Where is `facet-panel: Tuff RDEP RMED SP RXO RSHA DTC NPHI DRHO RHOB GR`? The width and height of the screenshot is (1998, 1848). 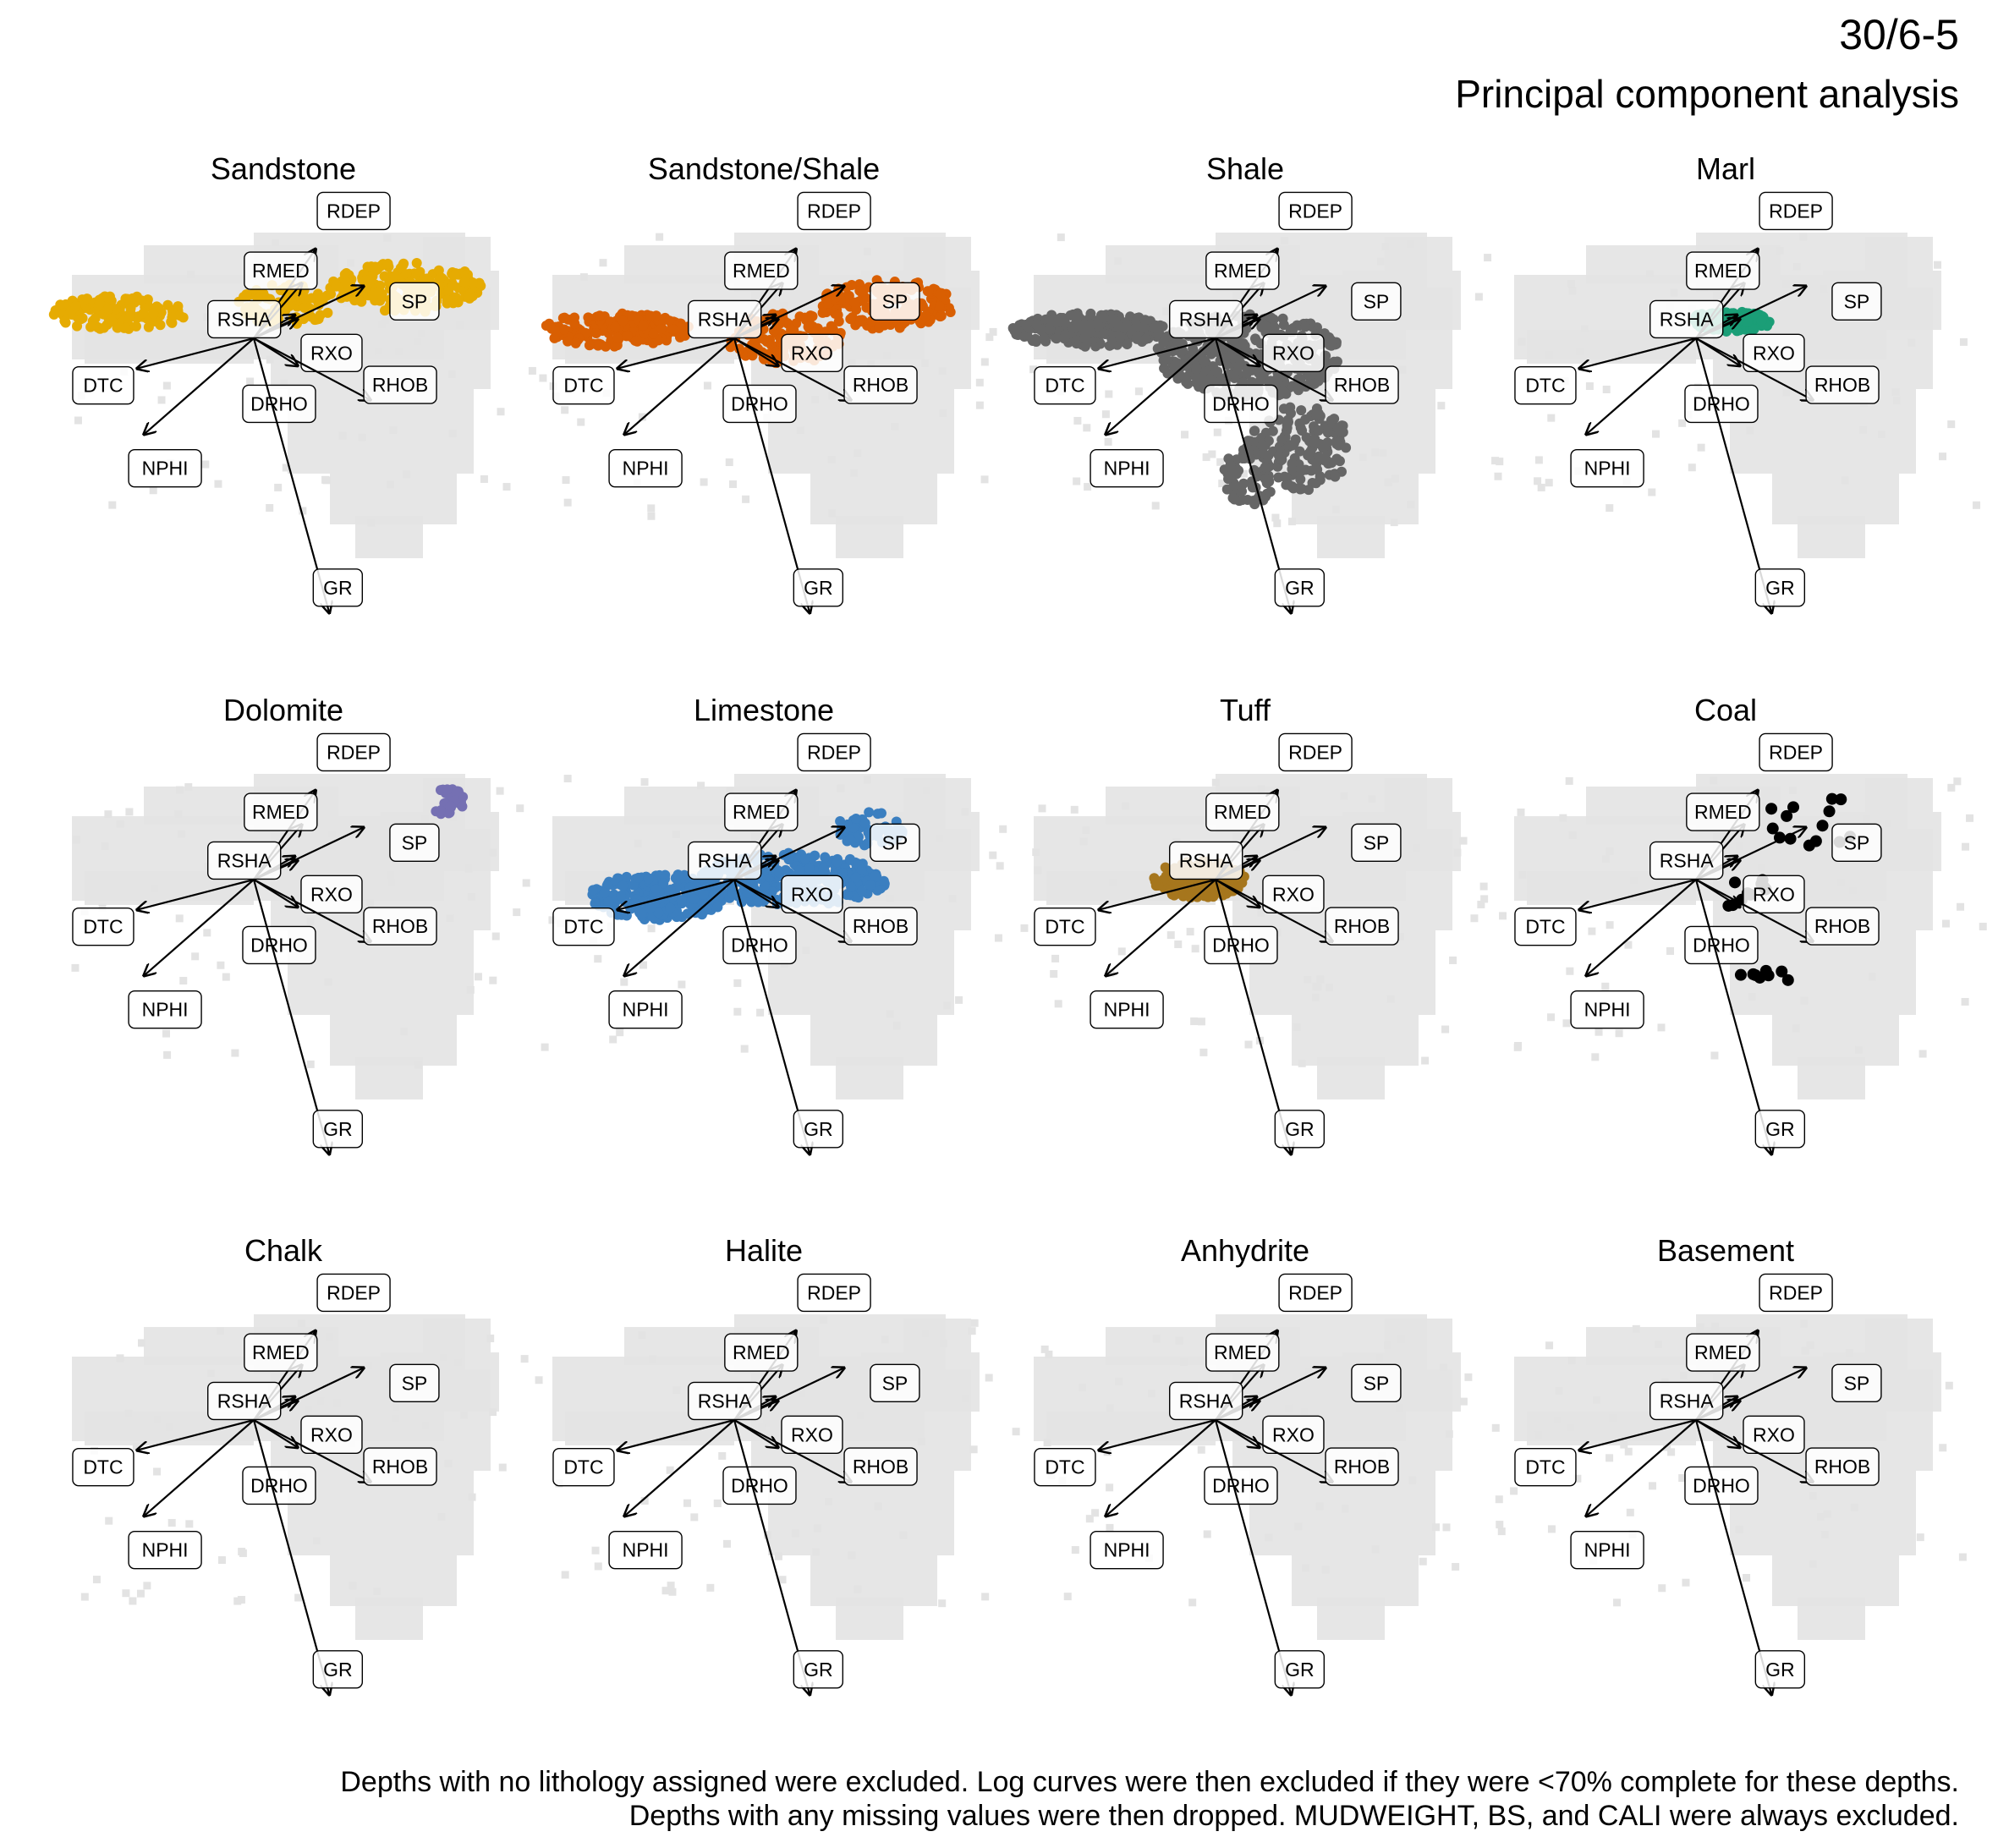 facet-panel: Tuff RDEP RMED SP RXO RSHA DTC NPHI DRHO RHOB GR is located at coordinates (1269, 923).